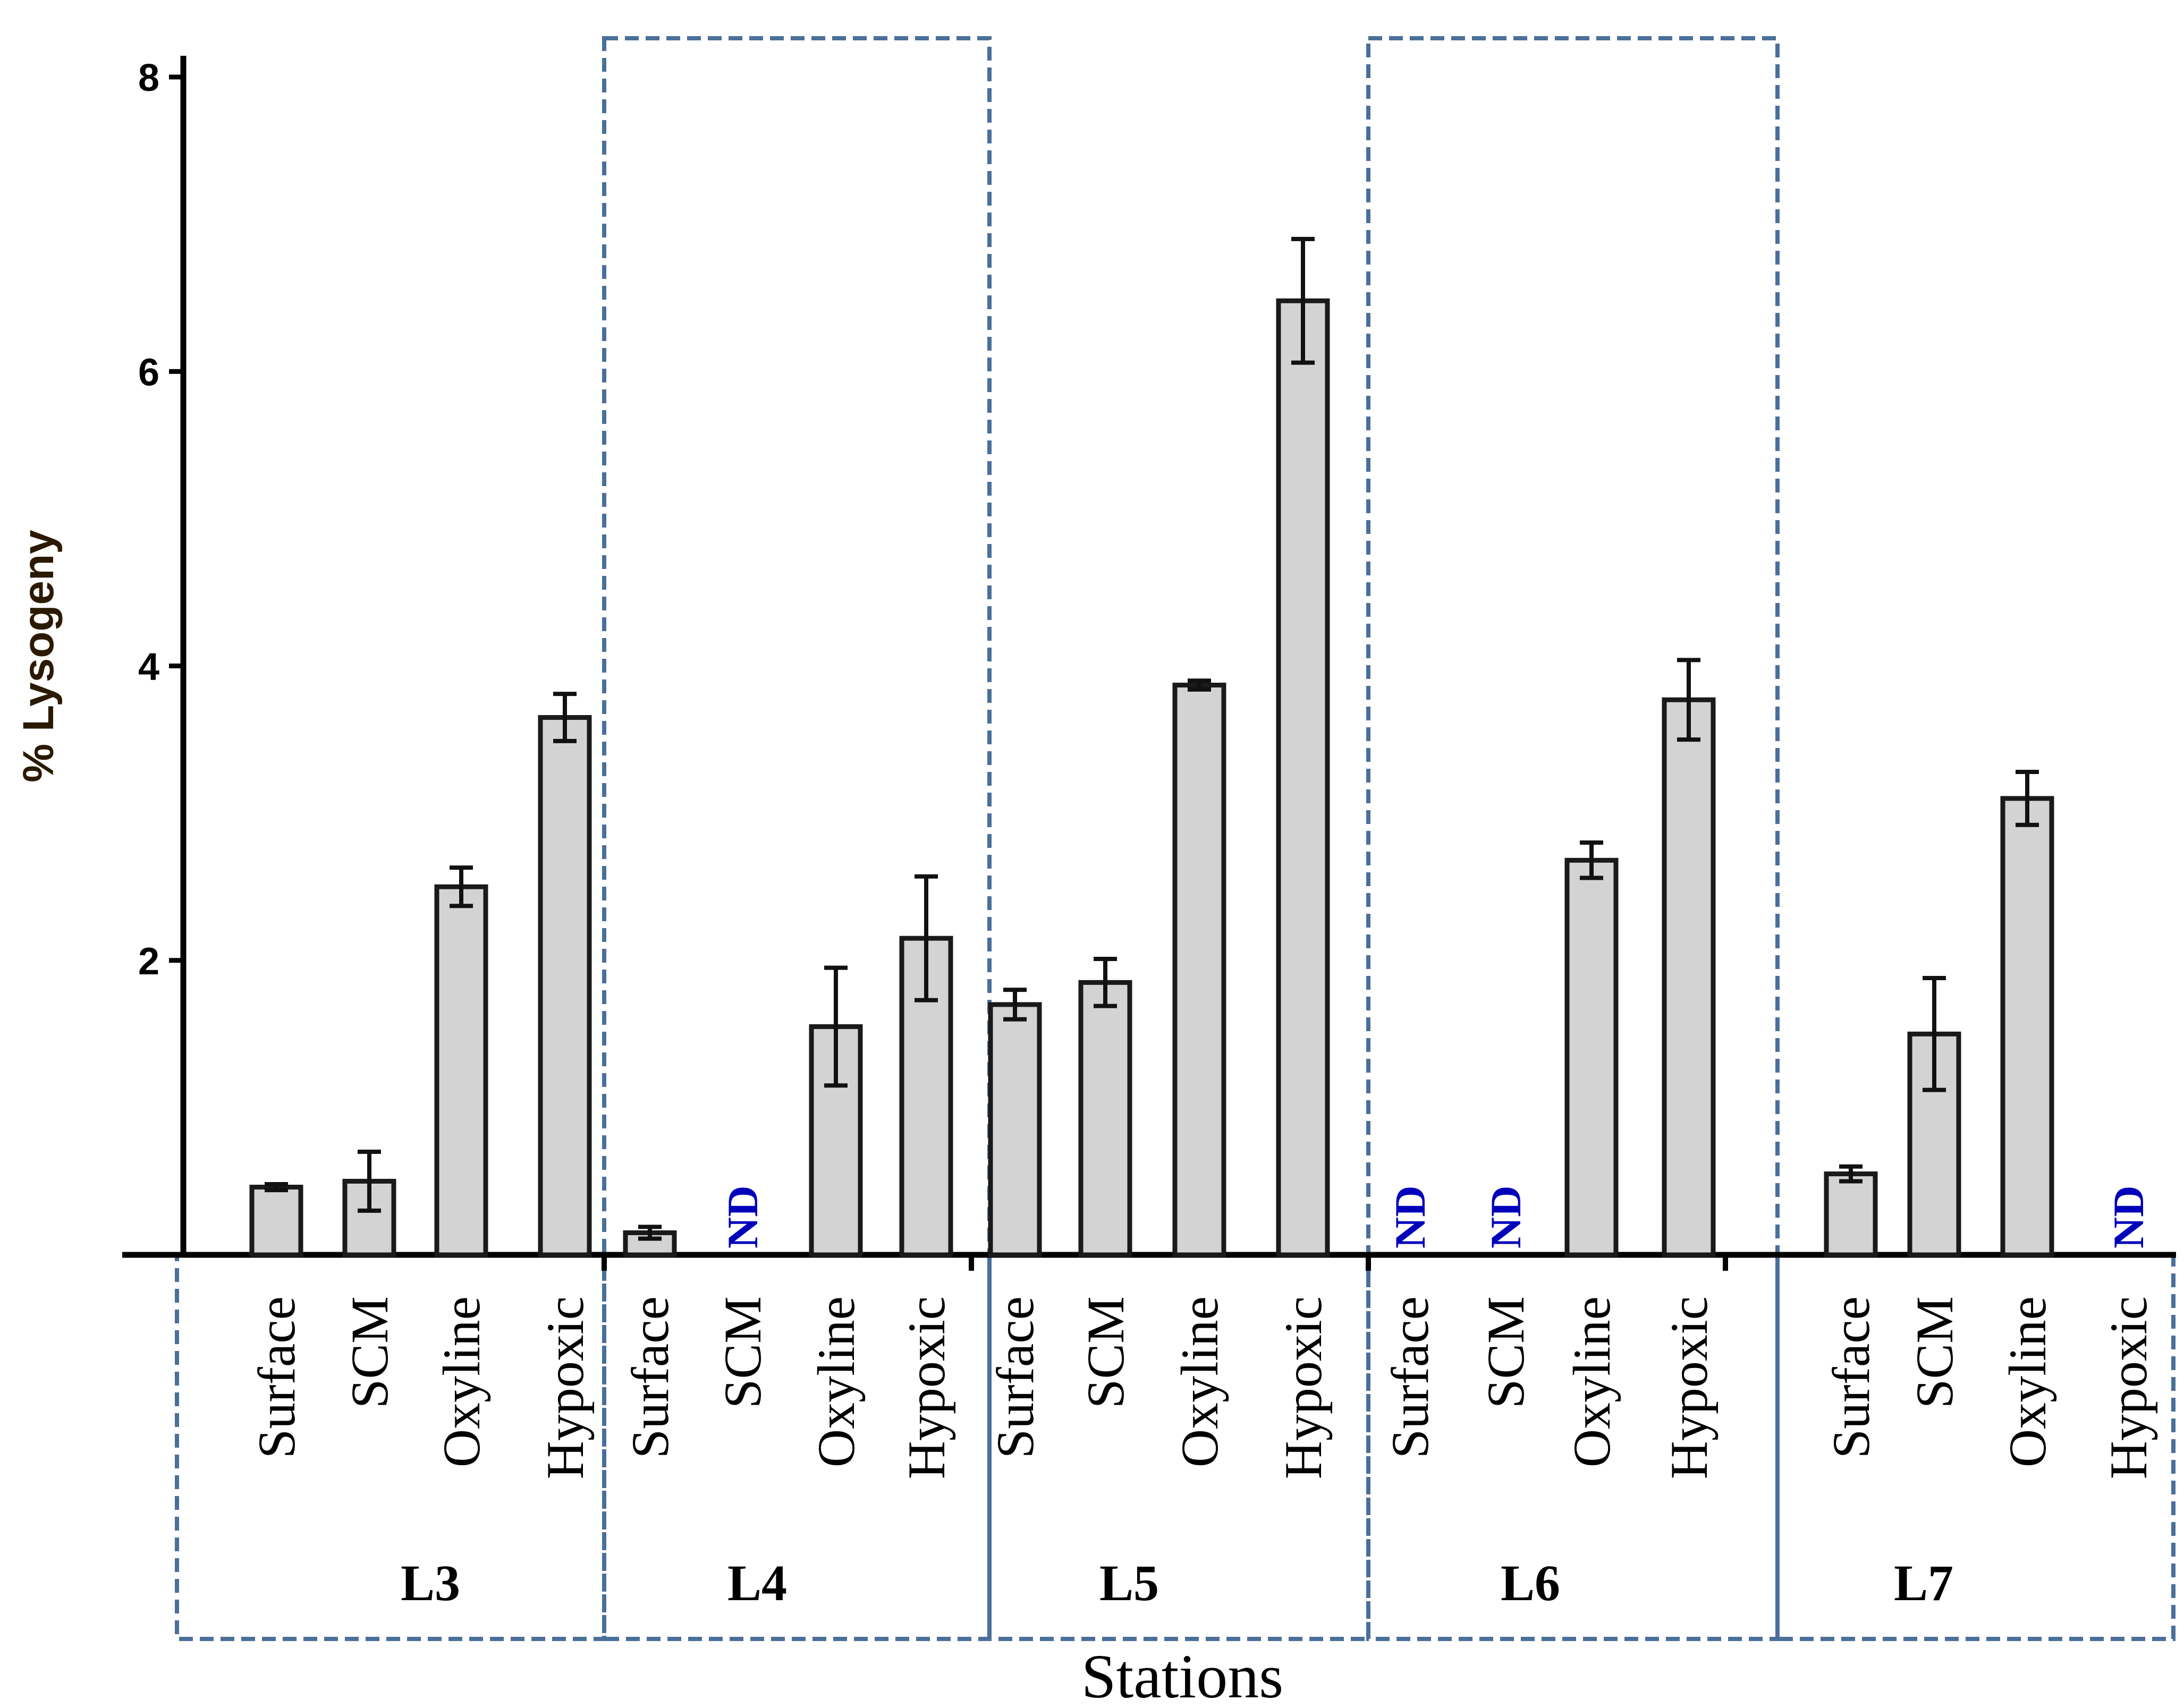 The image size is (2184, 1708). Describe the element at coordinates (148, 962) in the screenshot. I see `y-tick-label: 2` at that location.